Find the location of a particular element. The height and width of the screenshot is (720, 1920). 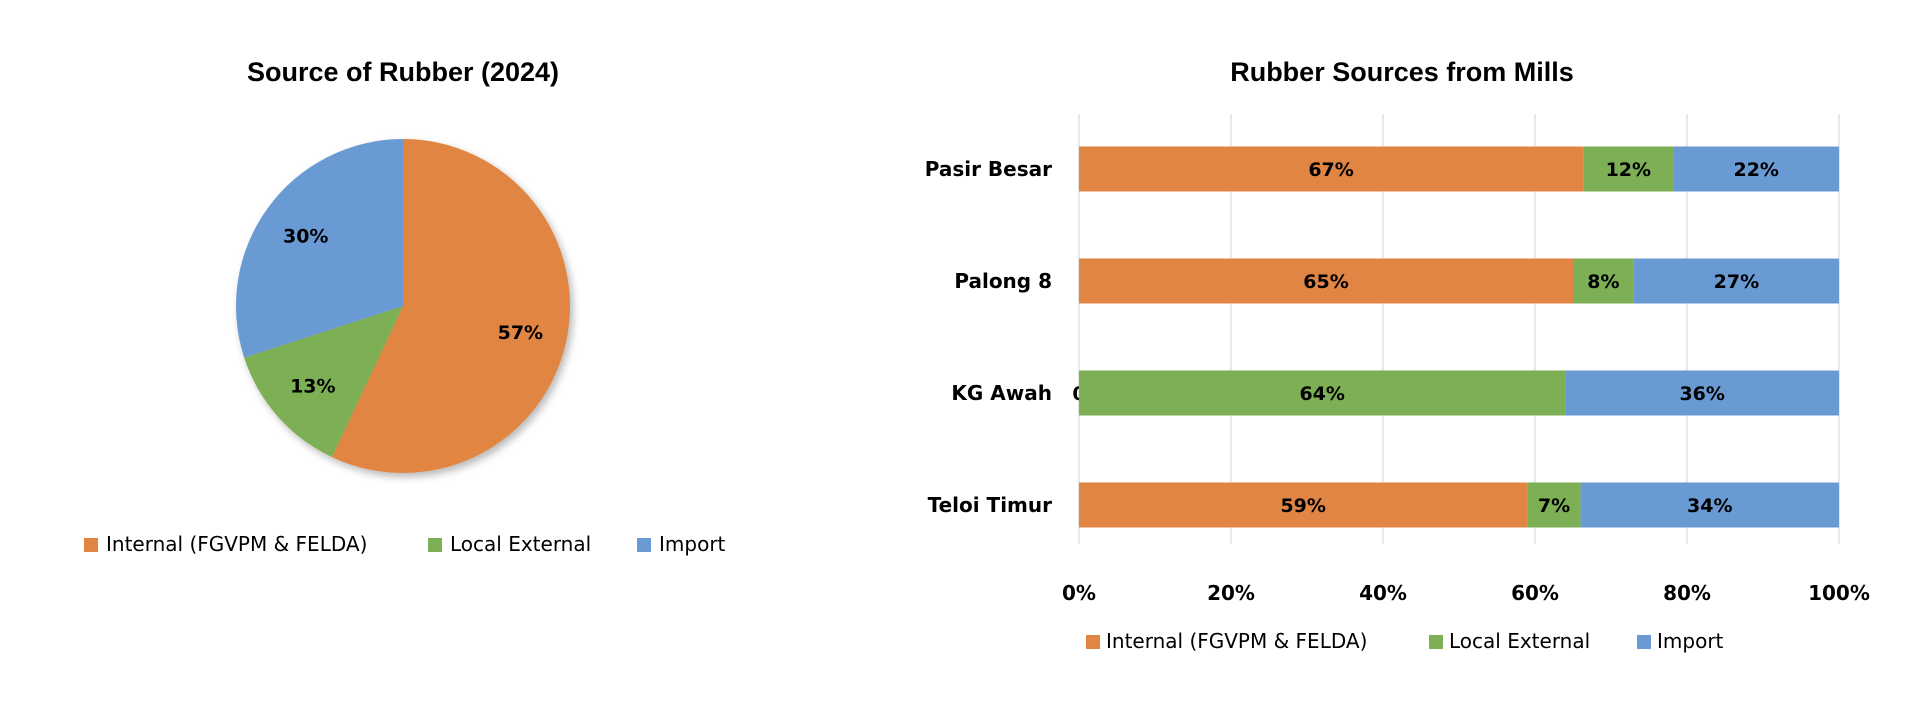

pie-slice-import is located at coordinates (319, 248).